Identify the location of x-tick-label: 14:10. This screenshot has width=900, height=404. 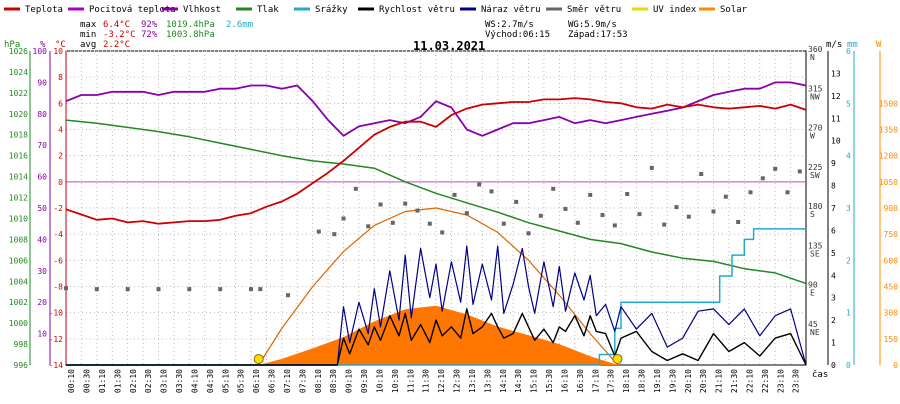
(503, 381).